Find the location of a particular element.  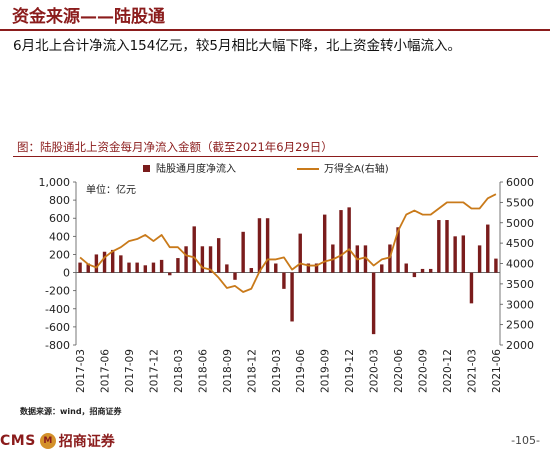

right-tick-label: 4000 is located at coordinates (520, 264).